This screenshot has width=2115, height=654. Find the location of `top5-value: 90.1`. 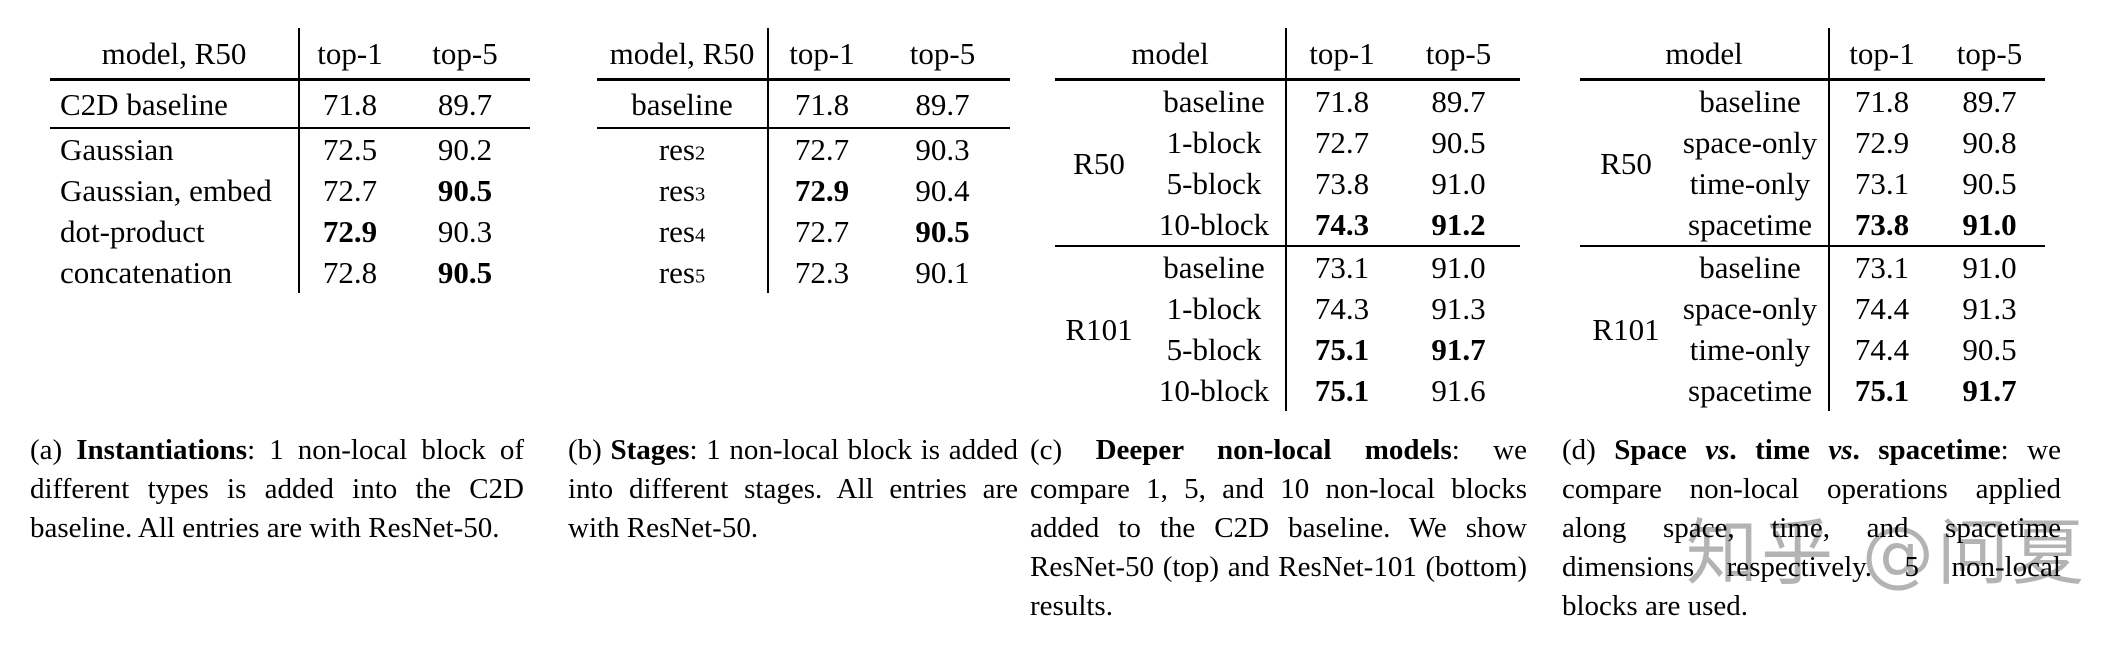

top5-value: 90.1 is located at coordinates (942, 272).